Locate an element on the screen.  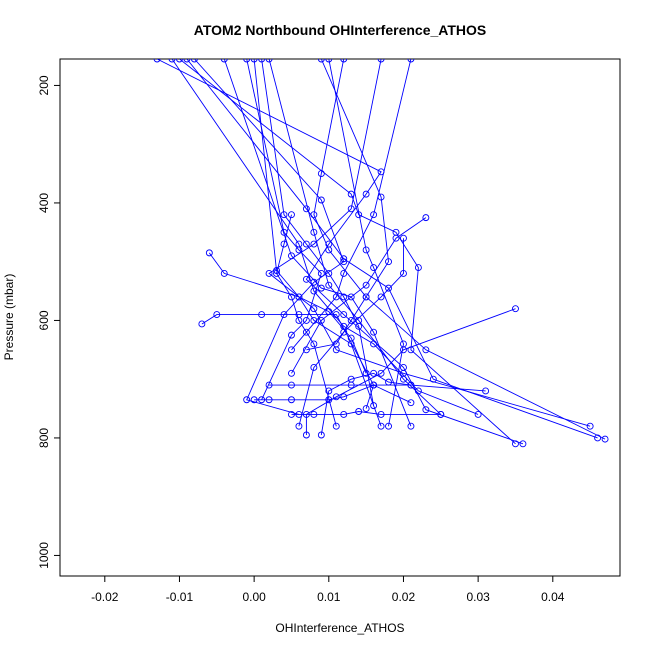
chart-title: ATOM2 Northbound OHInterference_ATHOS is located at coordinates (340, 30).